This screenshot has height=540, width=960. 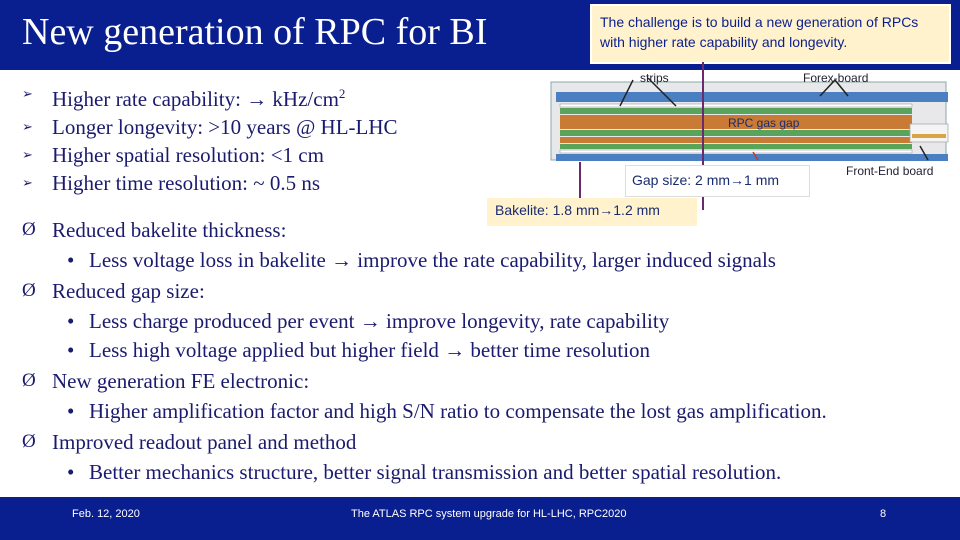 I want to click on forex-board-bottom, so click(x=752, y=157).